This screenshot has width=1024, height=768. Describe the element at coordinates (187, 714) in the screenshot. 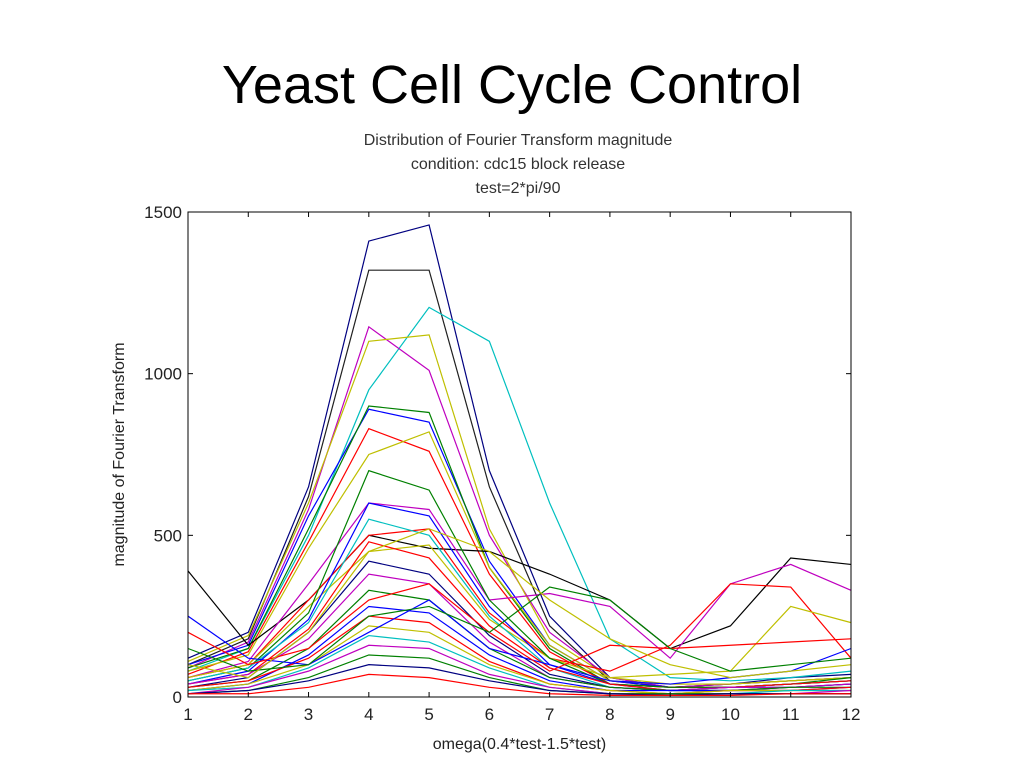

I see `x-tick-label: 1` at that location.